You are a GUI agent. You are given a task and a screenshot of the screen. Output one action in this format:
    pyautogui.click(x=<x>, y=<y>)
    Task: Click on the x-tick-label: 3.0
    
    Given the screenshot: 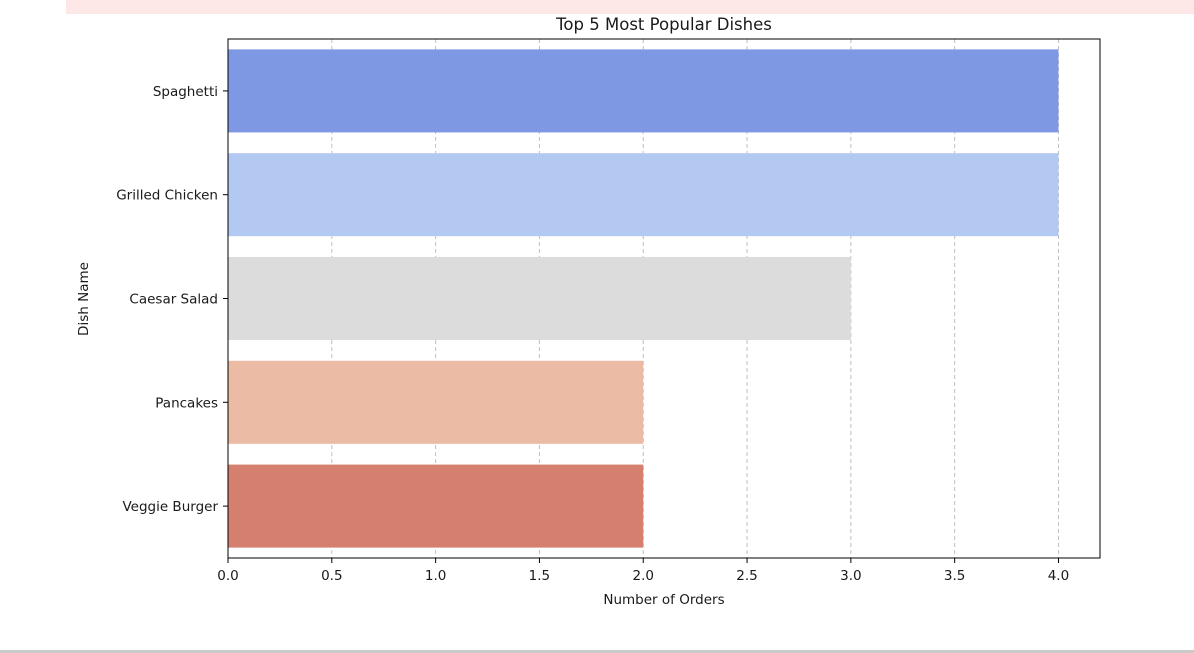 What is the action you would take?
    pyautogui.click(x=850, y=576)
    